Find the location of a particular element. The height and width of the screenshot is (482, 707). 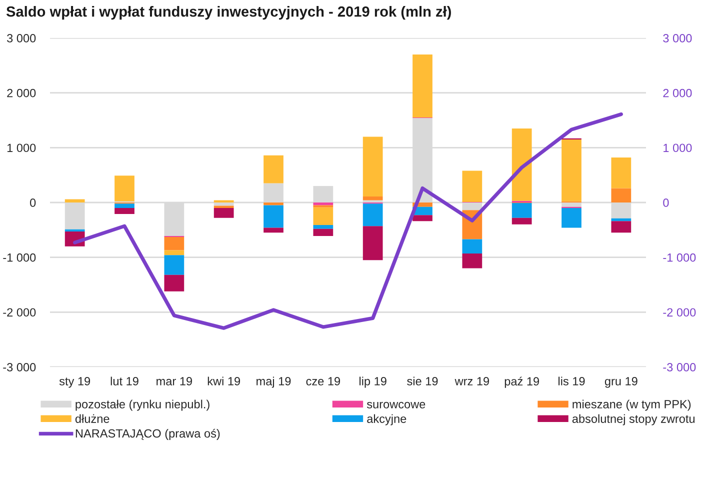

y2-tick-label: 2 000 is located at coordinates (677, 93).